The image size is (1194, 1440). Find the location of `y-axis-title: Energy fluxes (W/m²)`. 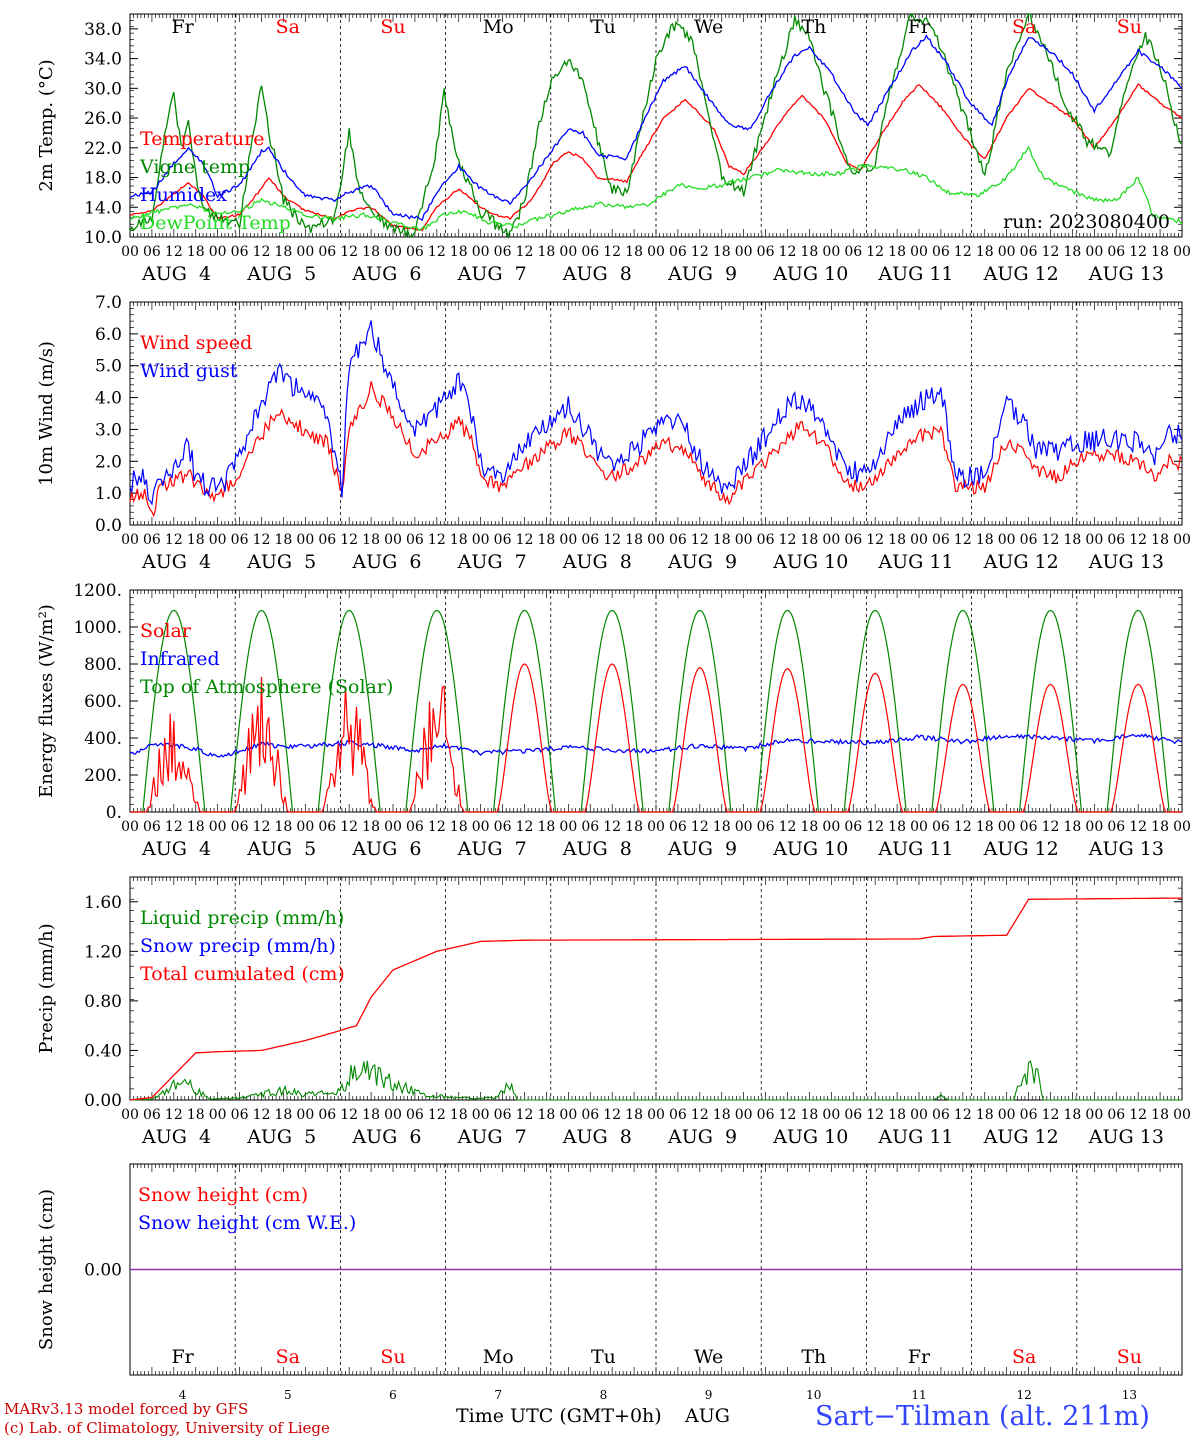

y-axis-title: Energy fluxes (W/m²) is located at coordinates (46, 701).